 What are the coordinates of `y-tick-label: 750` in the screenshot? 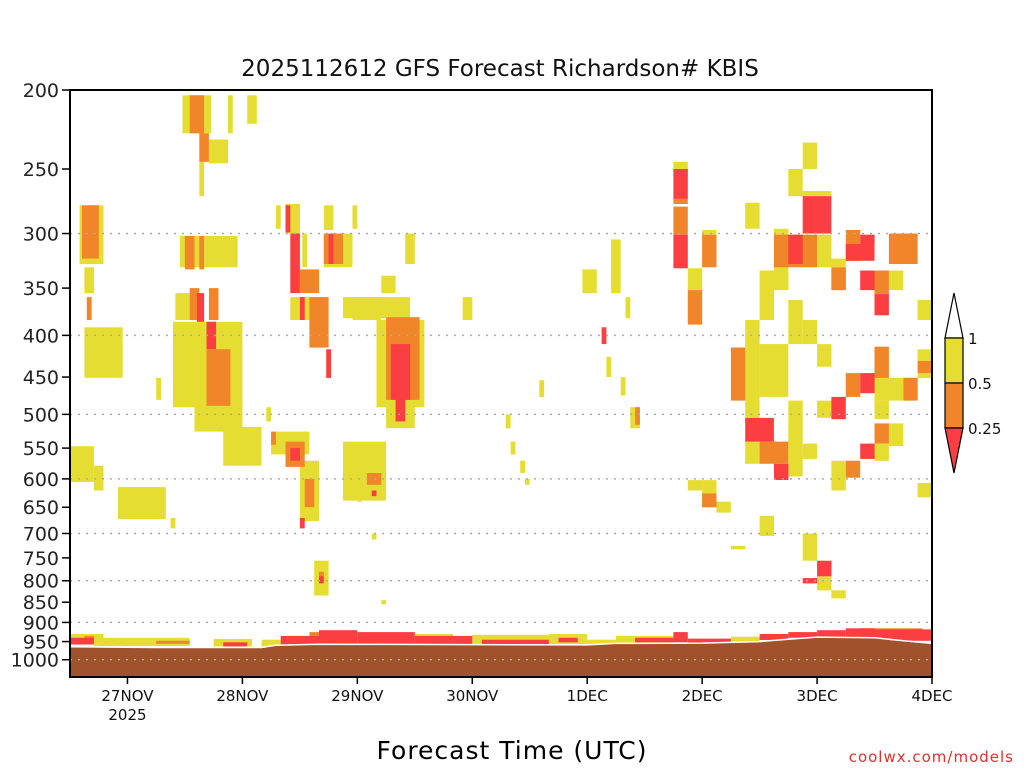 It's located at (41, 559).